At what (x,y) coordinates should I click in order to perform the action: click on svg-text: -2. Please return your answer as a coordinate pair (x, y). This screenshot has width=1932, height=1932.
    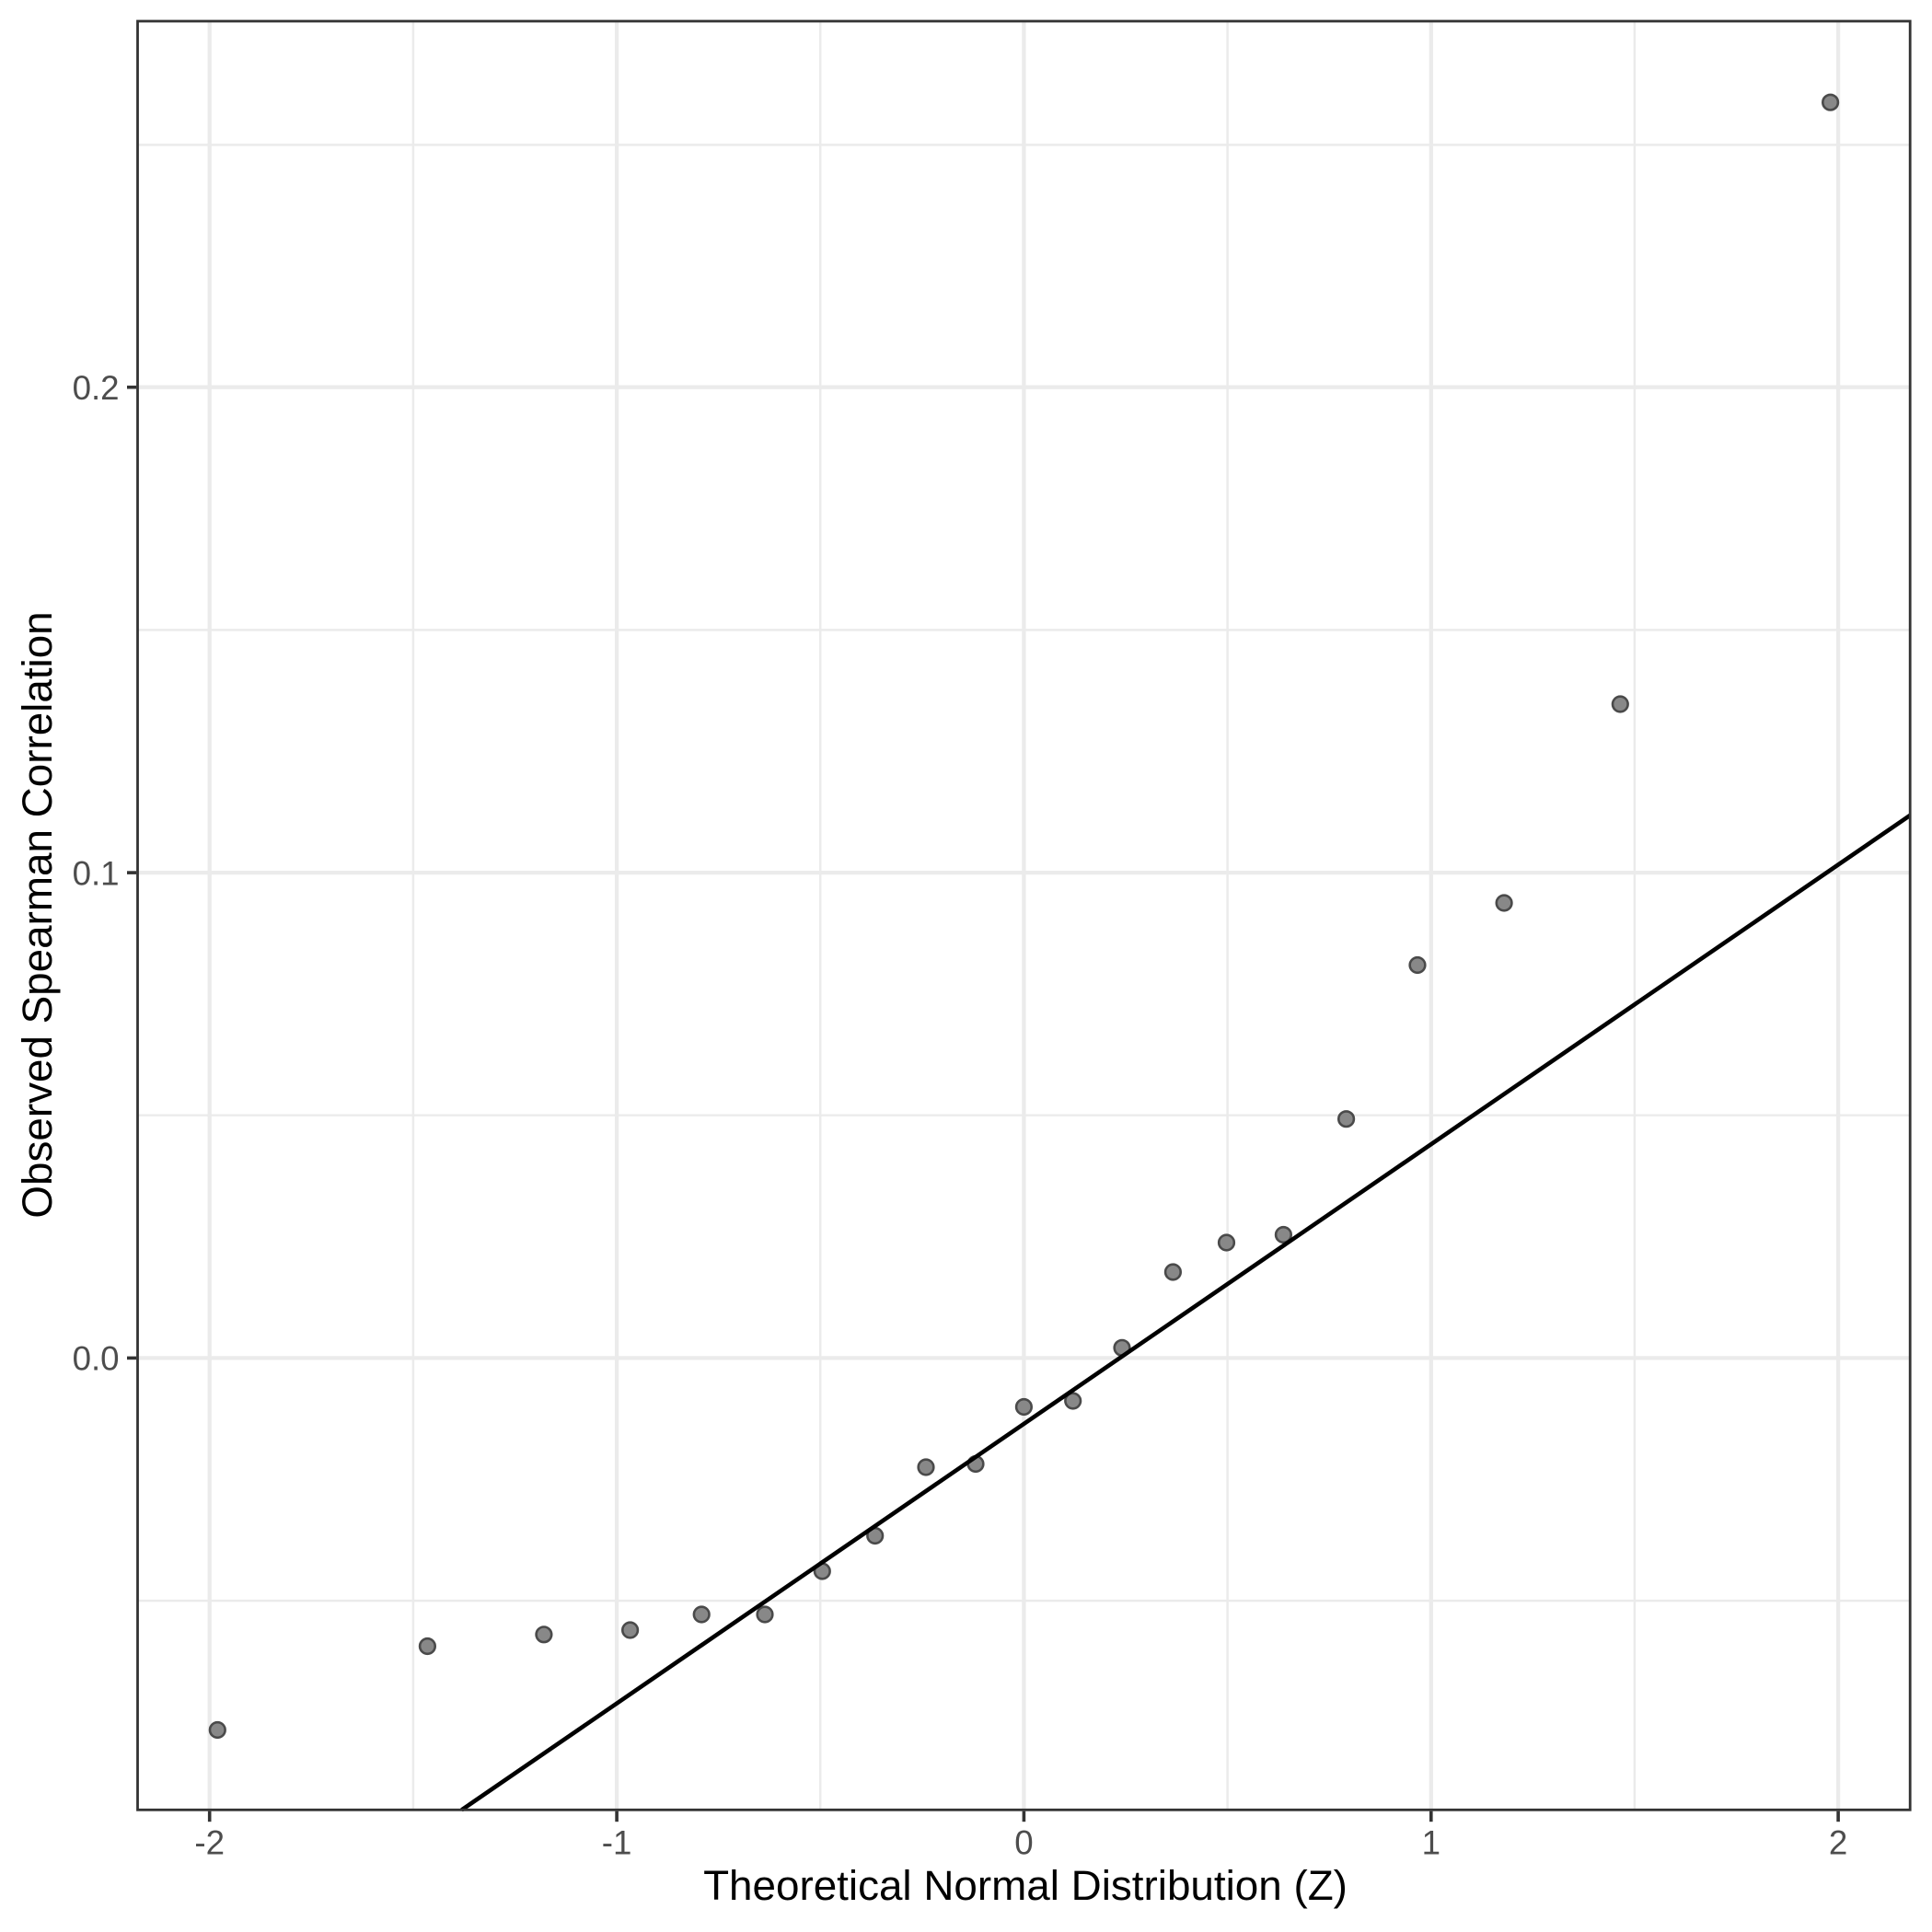
    Looking at the image, I should click on (210, 1843).